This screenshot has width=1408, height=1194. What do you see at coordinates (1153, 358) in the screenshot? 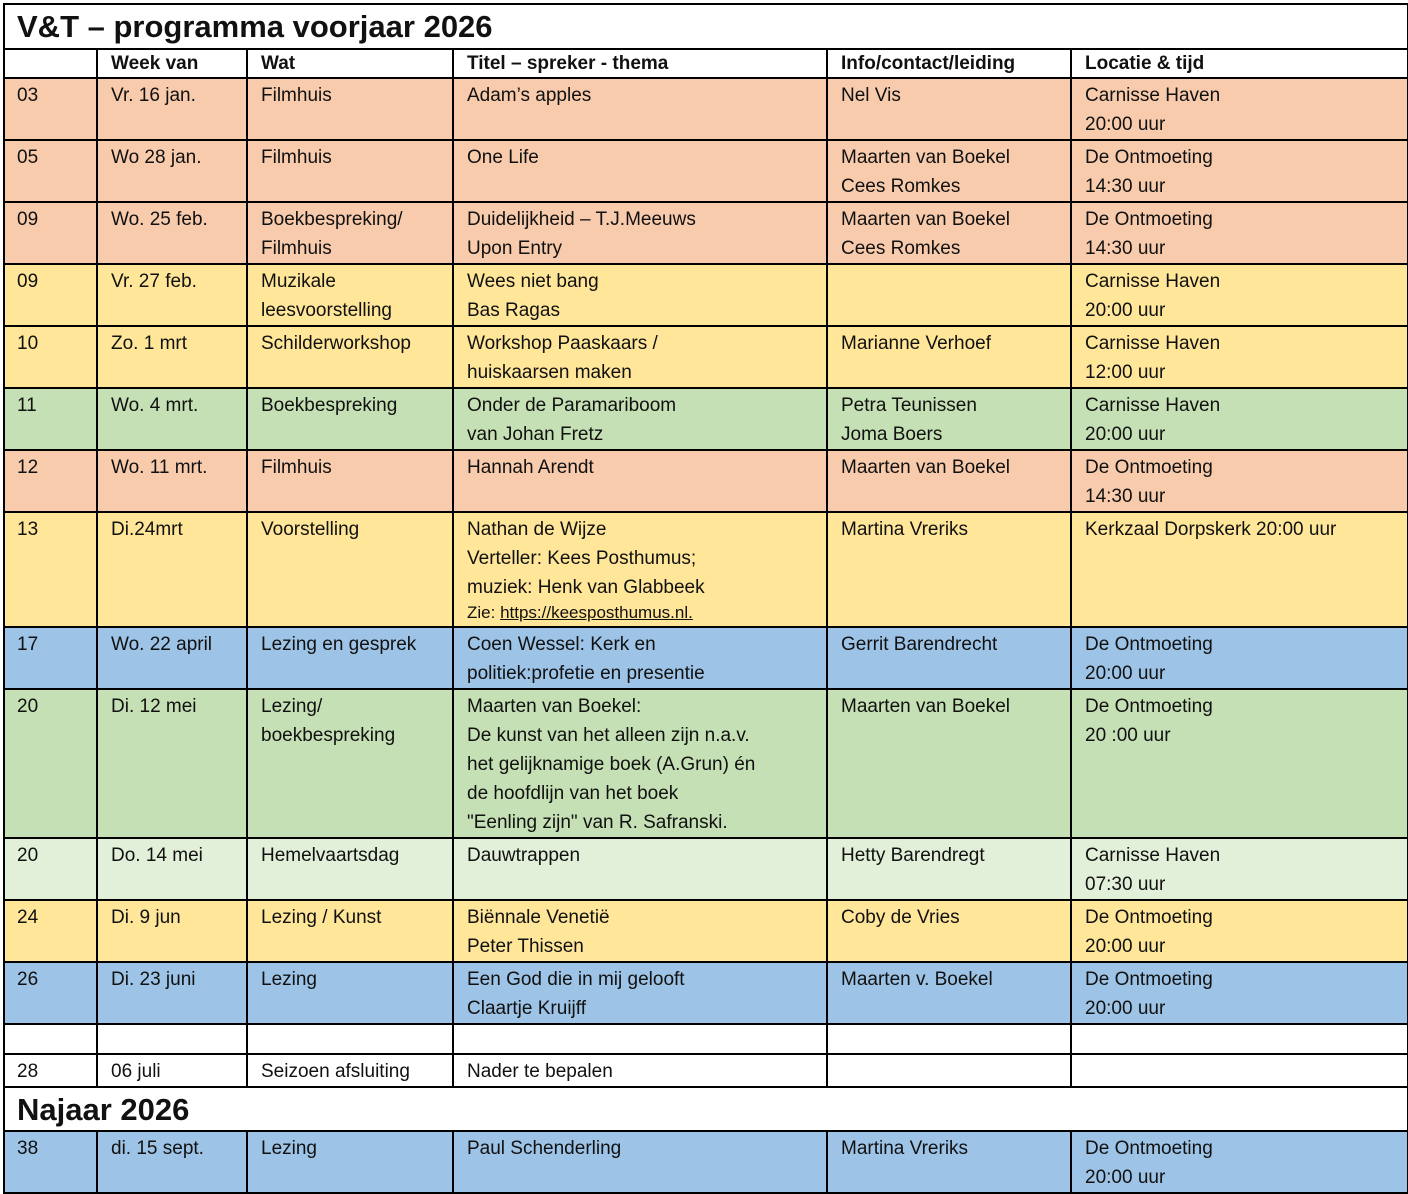
I see `cell-text: Carnisse Haven 12:00 uur` at bounding box center [1153, 358].